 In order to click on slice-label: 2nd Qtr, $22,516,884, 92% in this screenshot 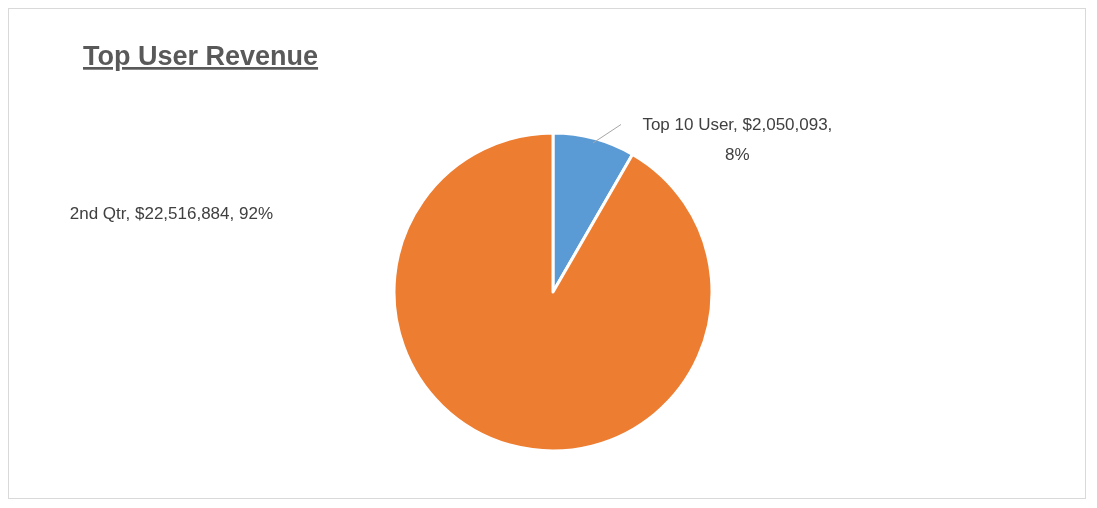, I will do `click(171, 213)`.